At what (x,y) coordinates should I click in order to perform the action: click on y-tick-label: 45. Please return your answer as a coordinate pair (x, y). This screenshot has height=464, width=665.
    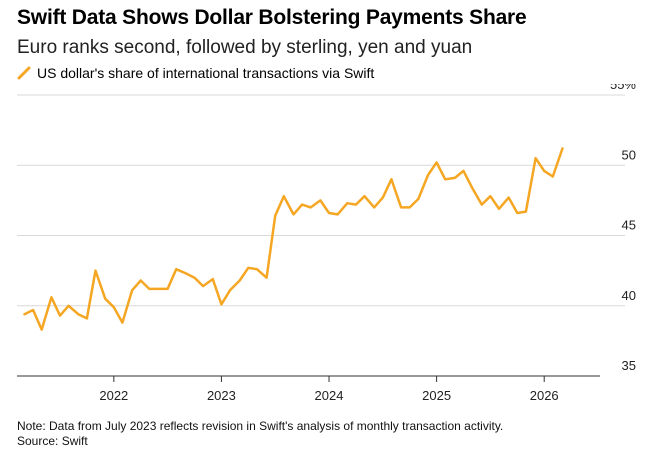
    Looking at the image, I should click on (629, 225).